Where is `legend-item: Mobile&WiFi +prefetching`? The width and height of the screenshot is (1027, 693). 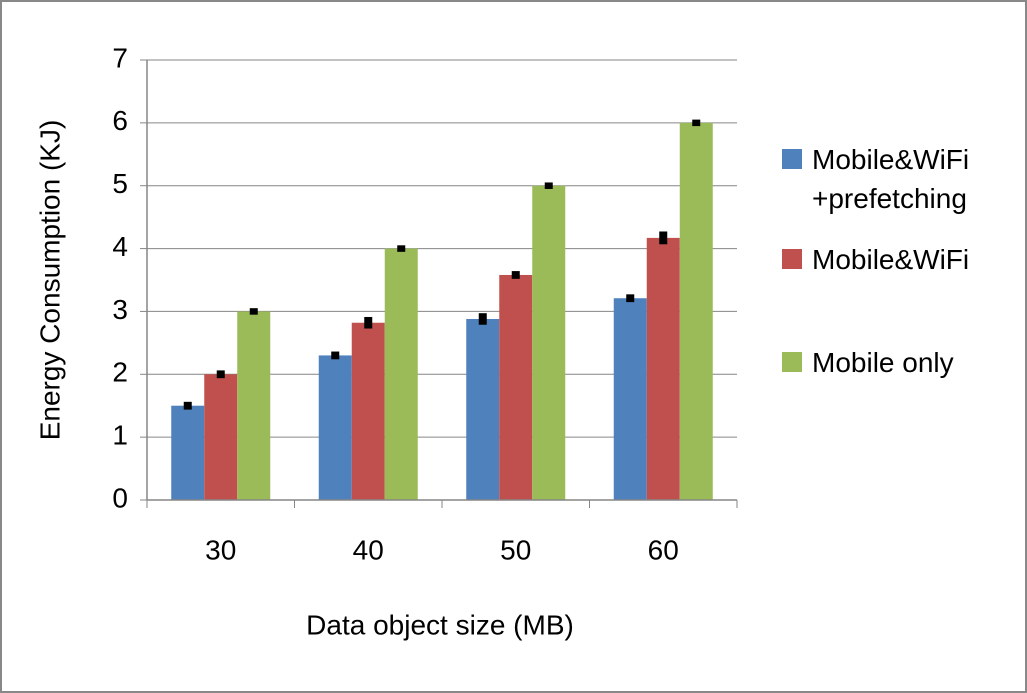 legend-item: Mobile&WiFi +prefetching is located at coordinates (892, 179).